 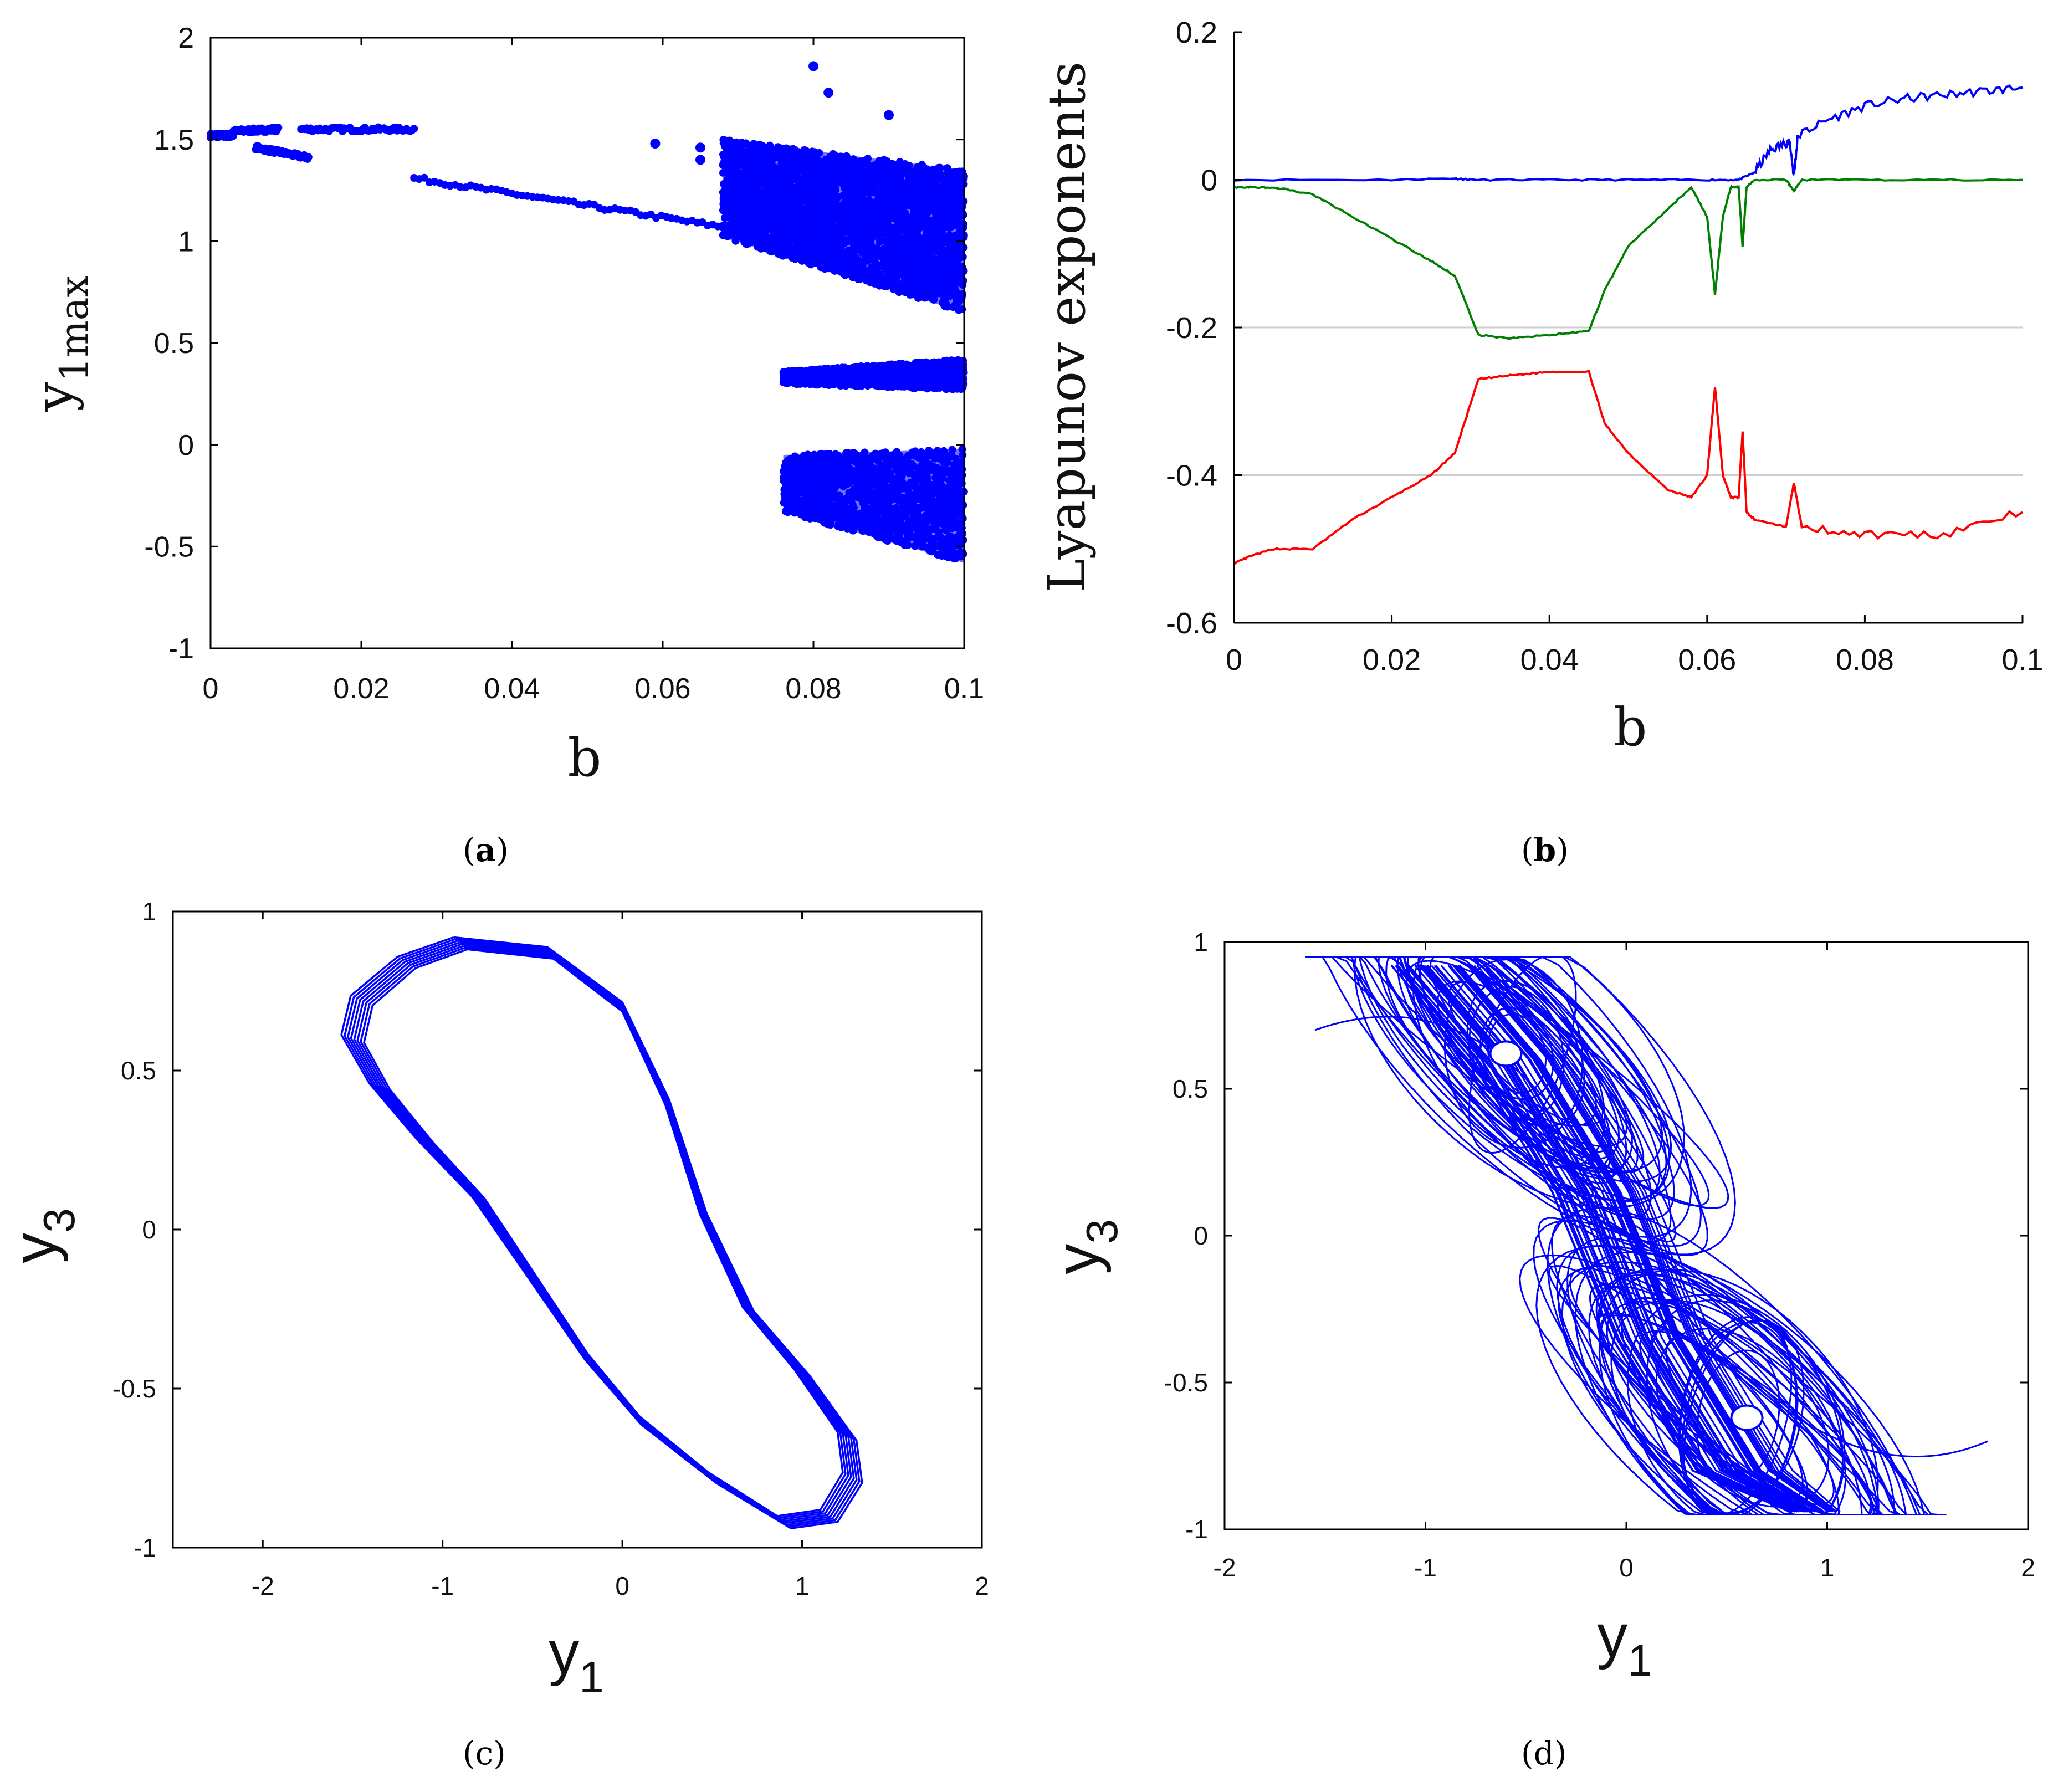 I want to click on chaotic-band, so click(x=843, y=226).